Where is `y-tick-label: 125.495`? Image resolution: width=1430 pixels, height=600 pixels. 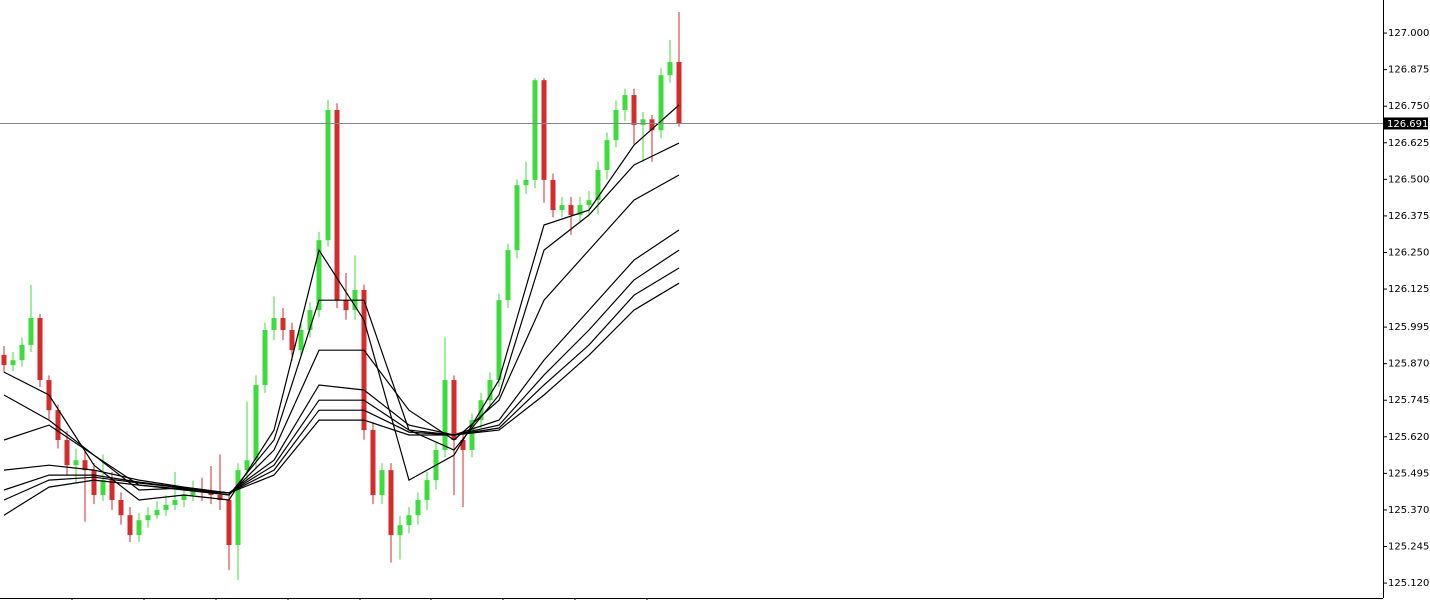
y-tick-label: 125.495 is located at coordinates (1408, 473).